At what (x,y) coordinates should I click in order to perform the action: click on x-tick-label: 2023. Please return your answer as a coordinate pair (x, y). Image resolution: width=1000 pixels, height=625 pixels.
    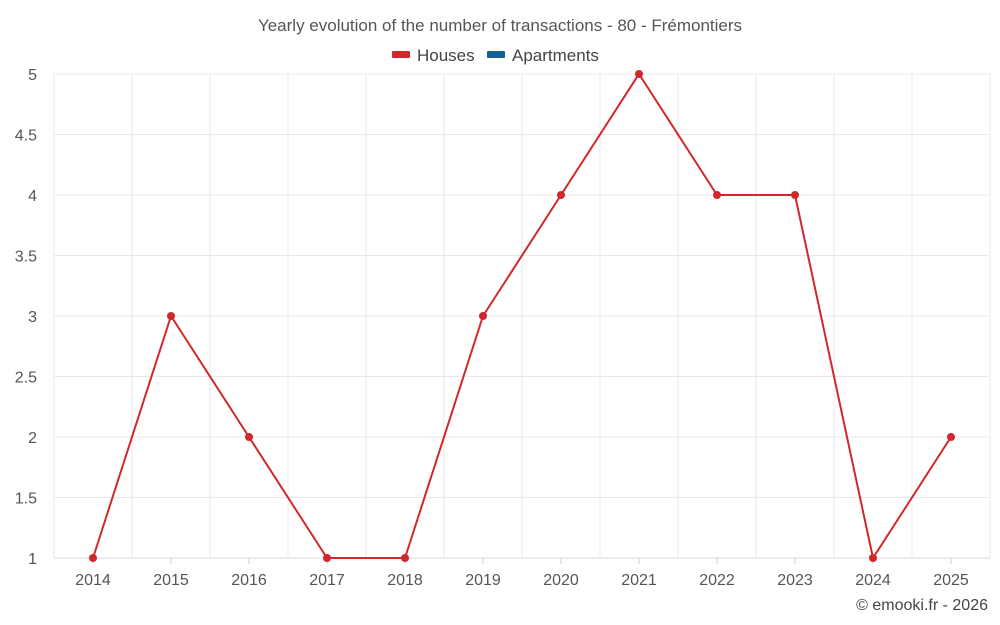
    Looking at the image, I should click on (795, 580).